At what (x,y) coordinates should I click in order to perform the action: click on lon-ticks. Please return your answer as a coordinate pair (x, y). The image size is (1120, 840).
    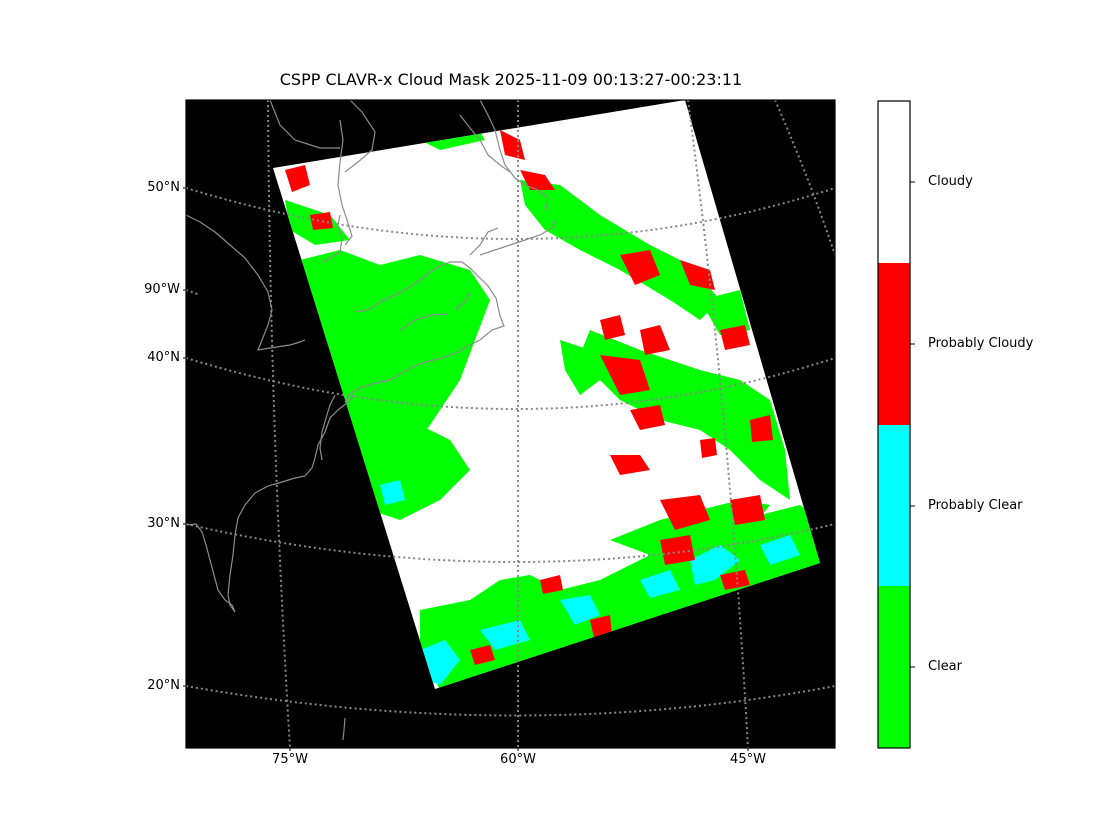
    Looking at the image, I should click on (519, 749).